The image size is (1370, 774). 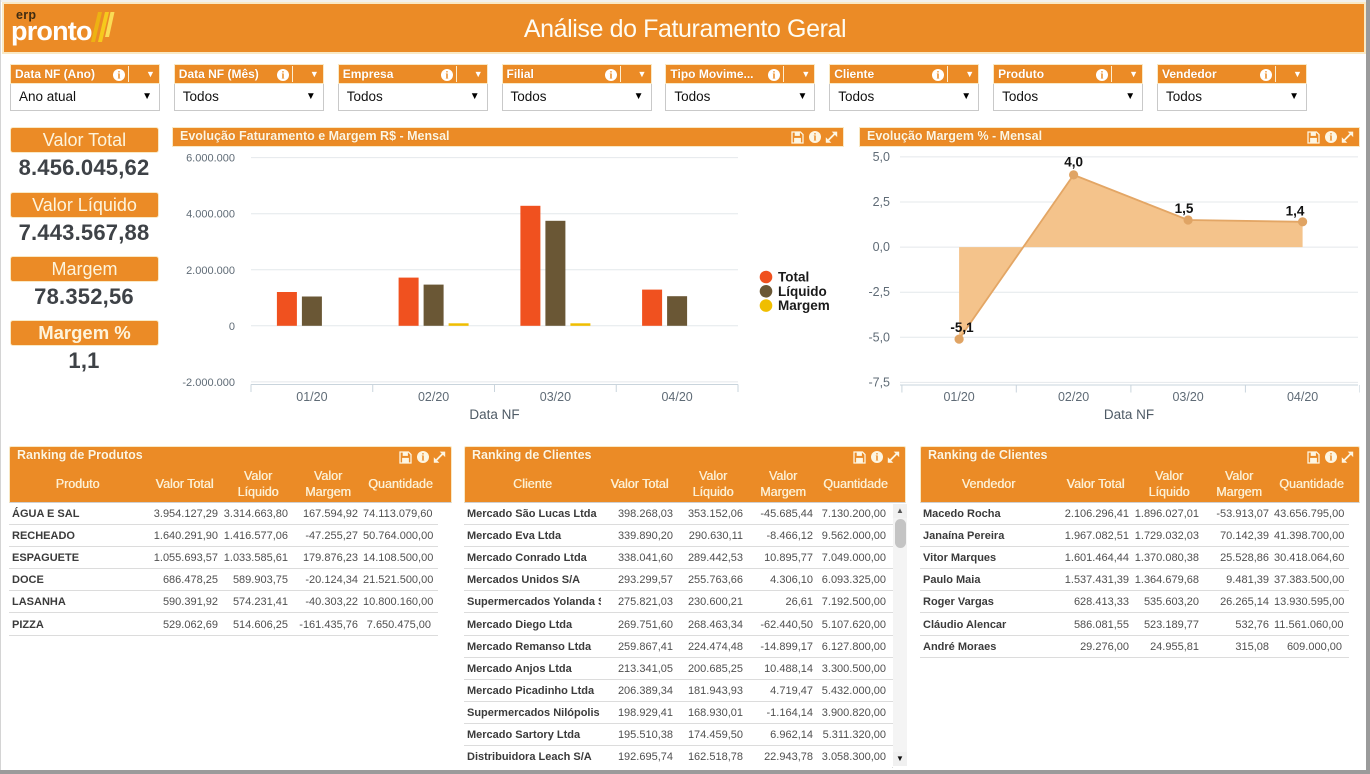 What do you see at coordinates (232, 327) in the screenshot?
I see `svg-text: 0` at bounding box center [232, 327].